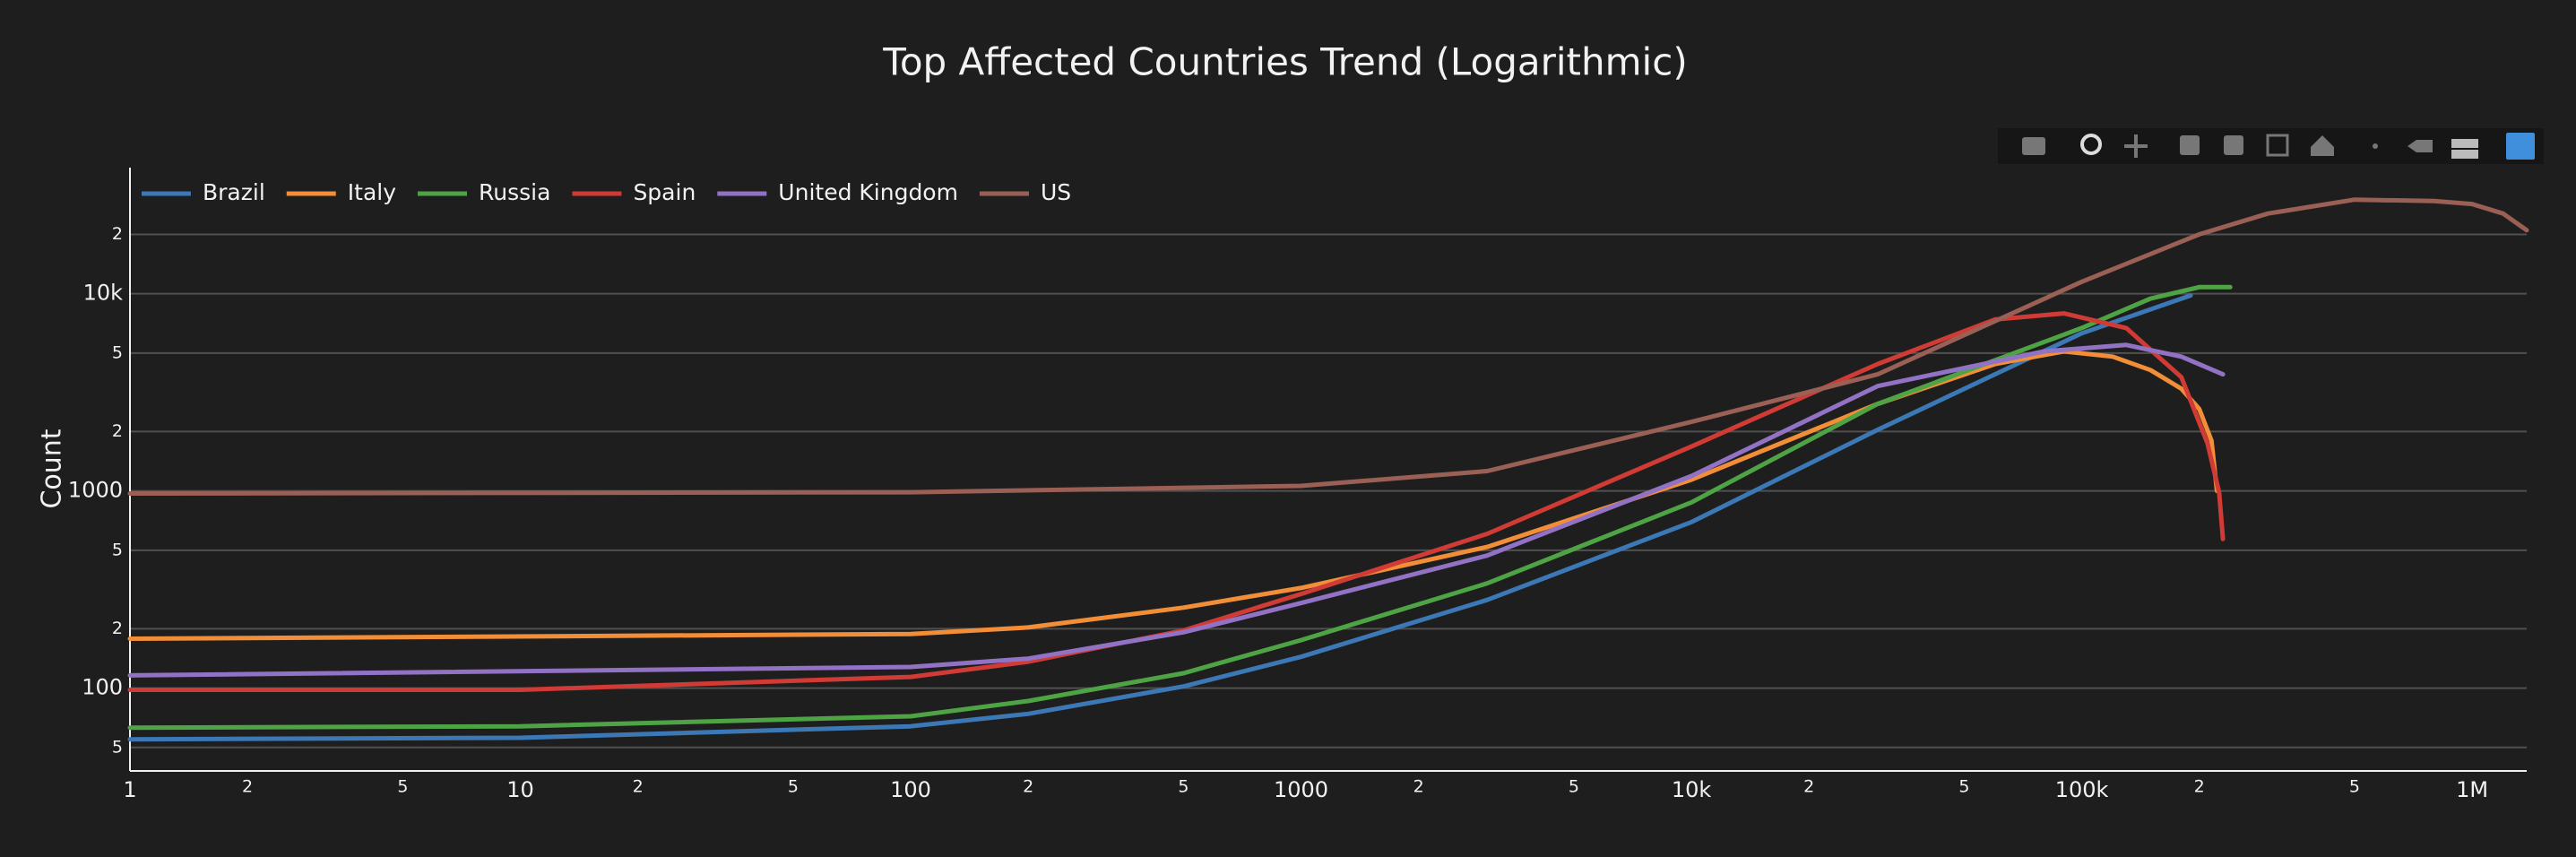  What do you see at coordinates (102, 687) in the screenshot?
I see `y-tick-label: 100` at bounding box center [102, 687].